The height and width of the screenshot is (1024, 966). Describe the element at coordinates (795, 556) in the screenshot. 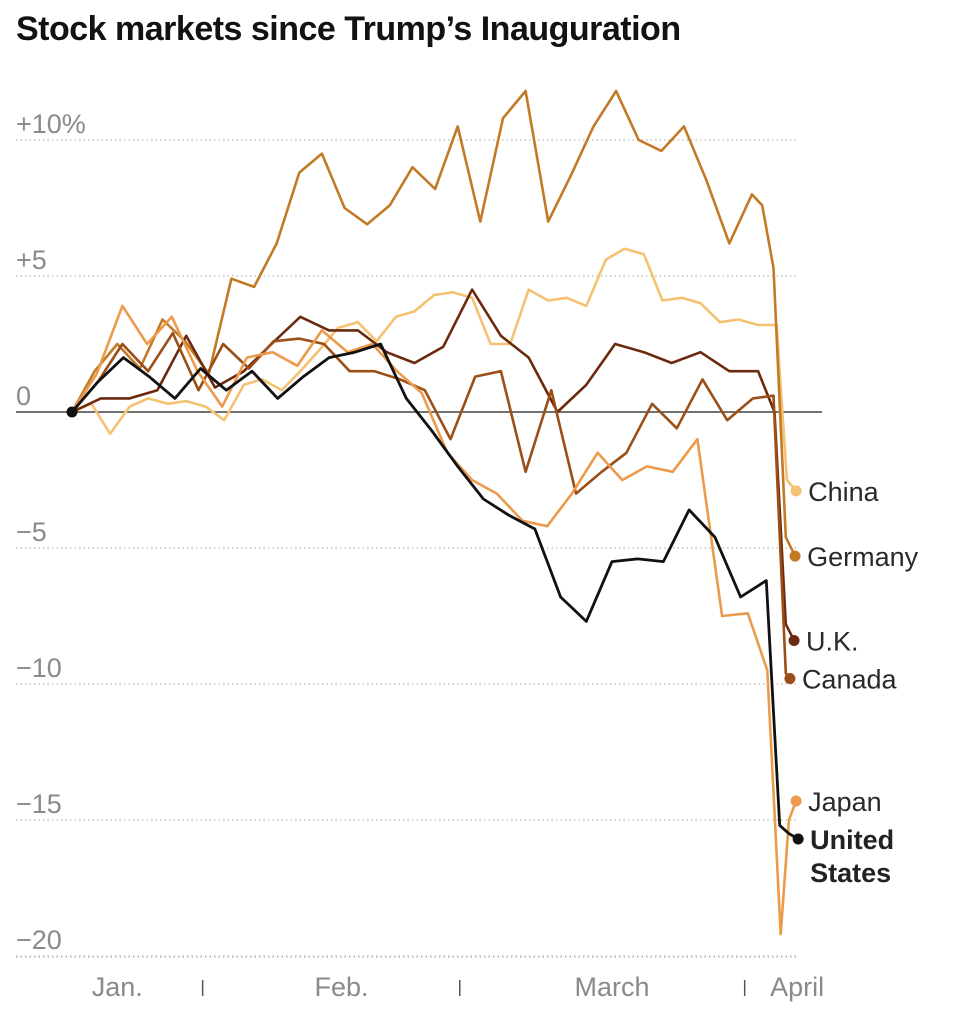

I see `end-marker-germany` at that location.